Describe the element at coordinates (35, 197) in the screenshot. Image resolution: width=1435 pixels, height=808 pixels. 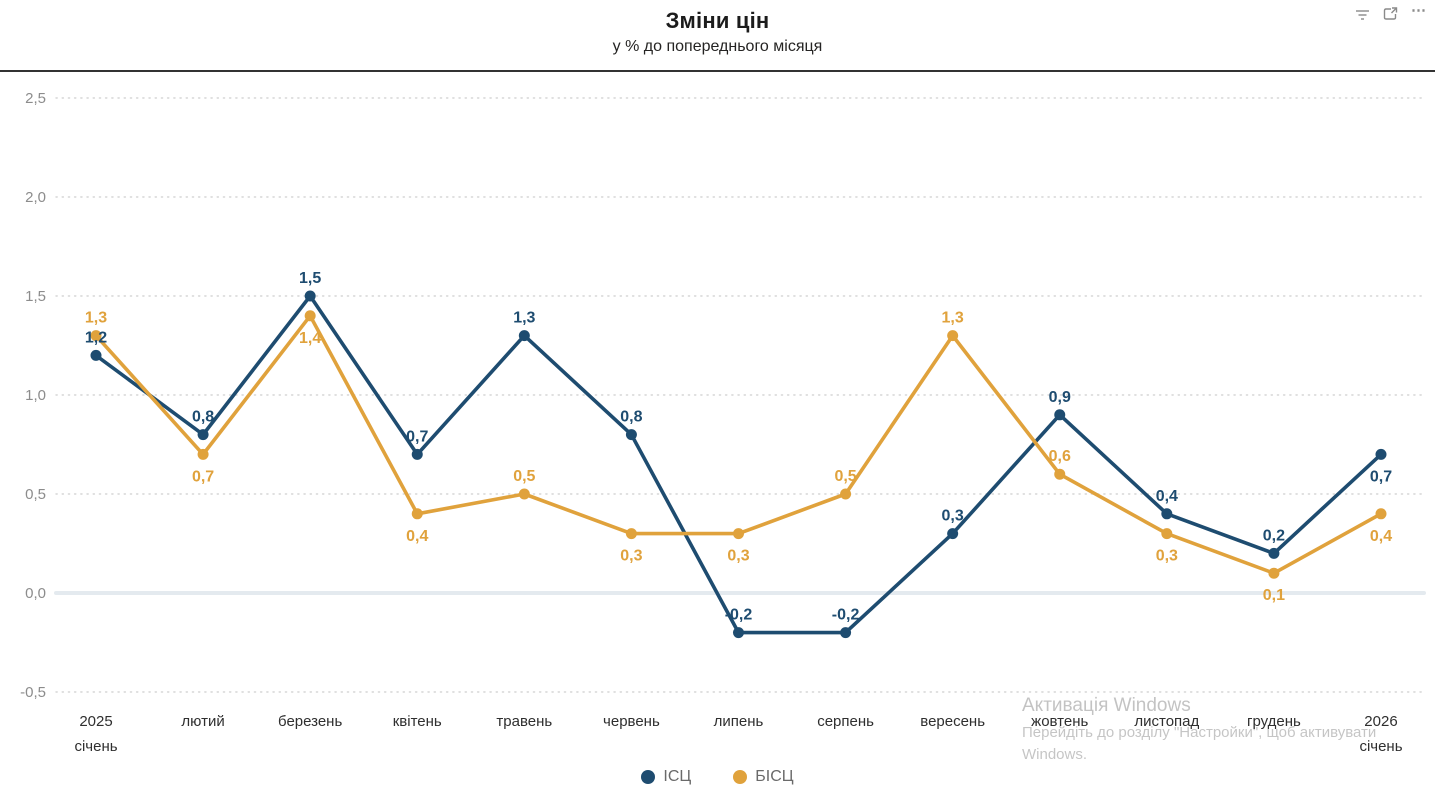
I see `y-axis-tick-label: 2,0` at that location.